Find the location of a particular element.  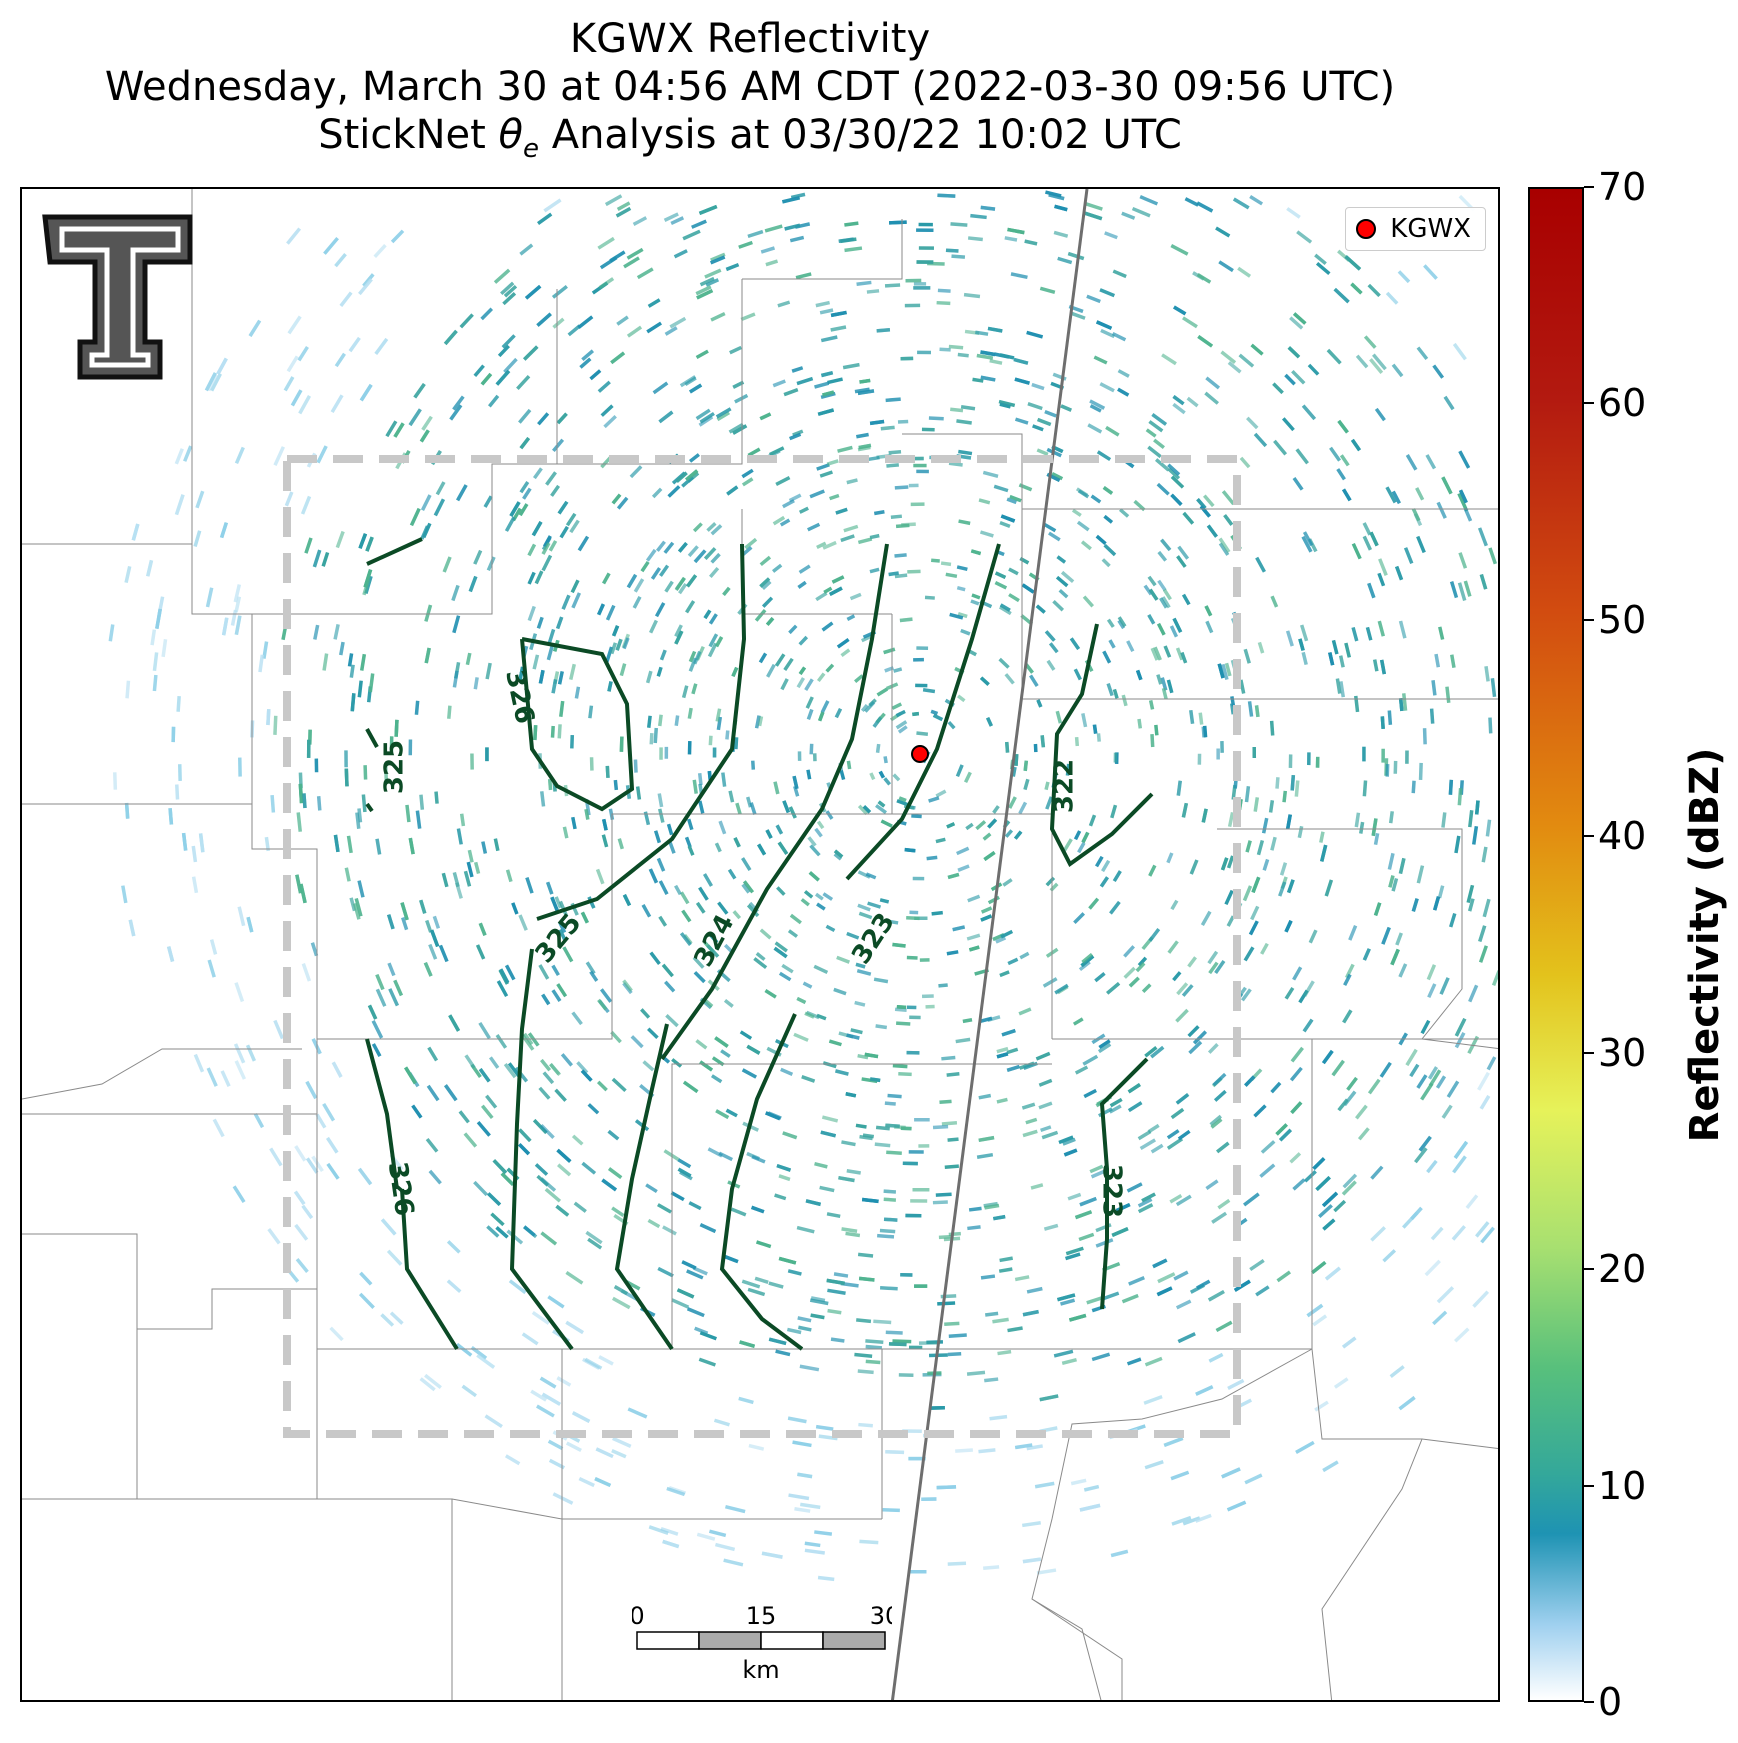

colorbar-tick-label: 60 is located at coordinates (1622, 403).